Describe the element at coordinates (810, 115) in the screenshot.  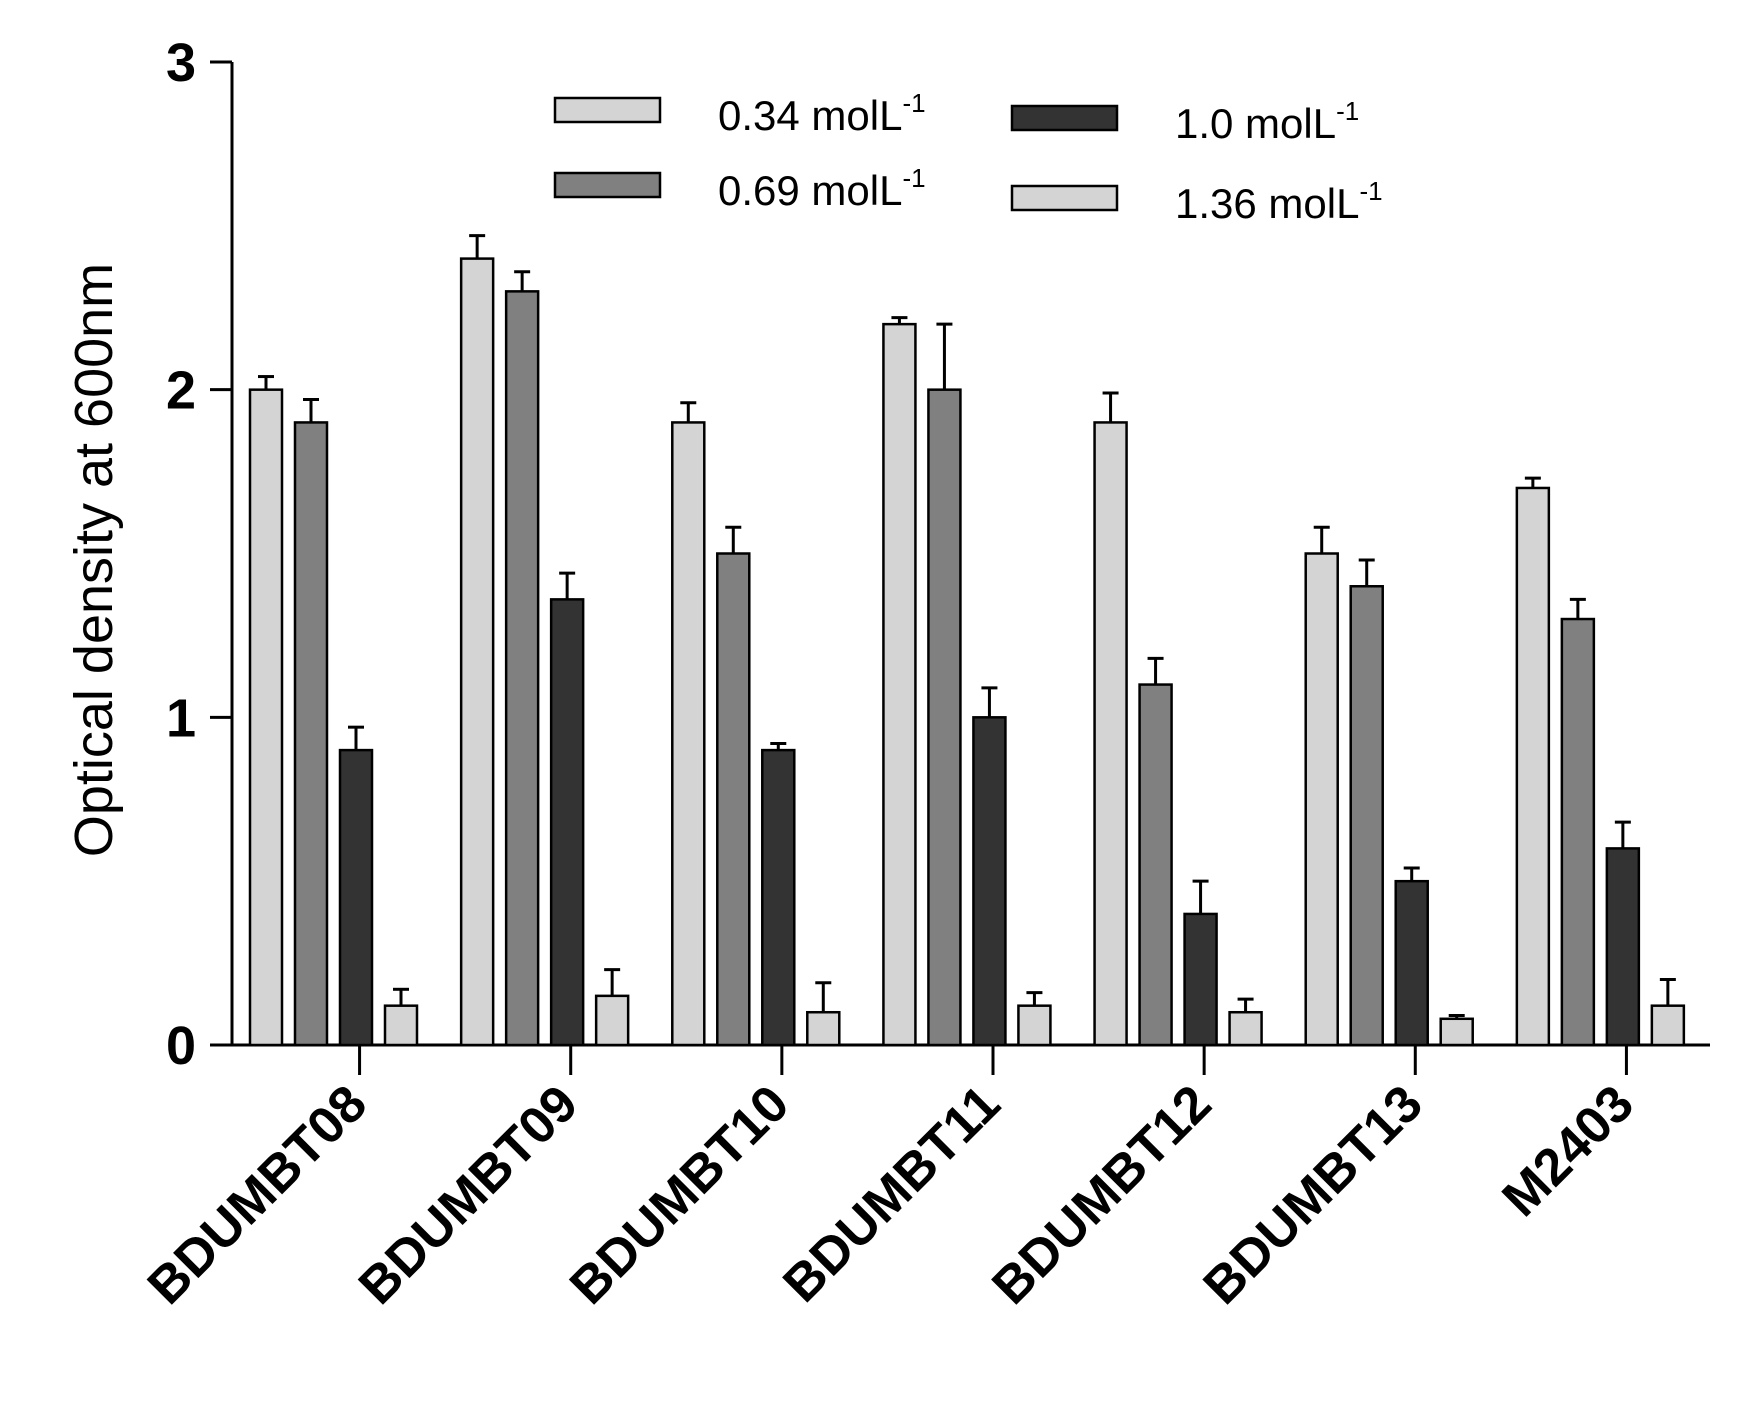
I see `legend-label-text: 0.34 molL` at that location.